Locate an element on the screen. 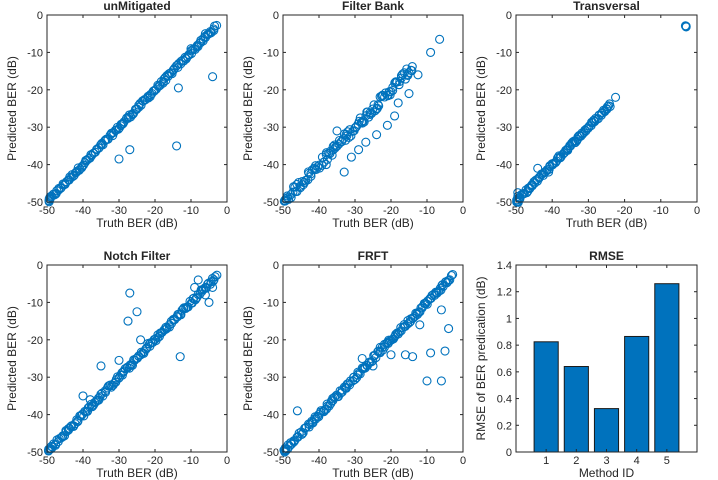 Image resolution: width=718 pixels, height=480 pixels. y-axis-label: RMSE of BER predication (dB) is located at coordinates (481, 358).